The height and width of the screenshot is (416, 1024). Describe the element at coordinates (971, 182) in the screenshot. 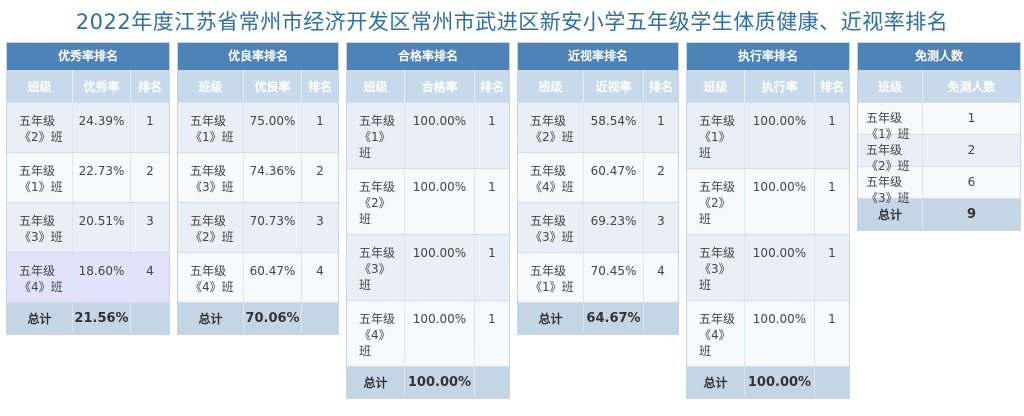

I see `value-cell: 6` at that location.